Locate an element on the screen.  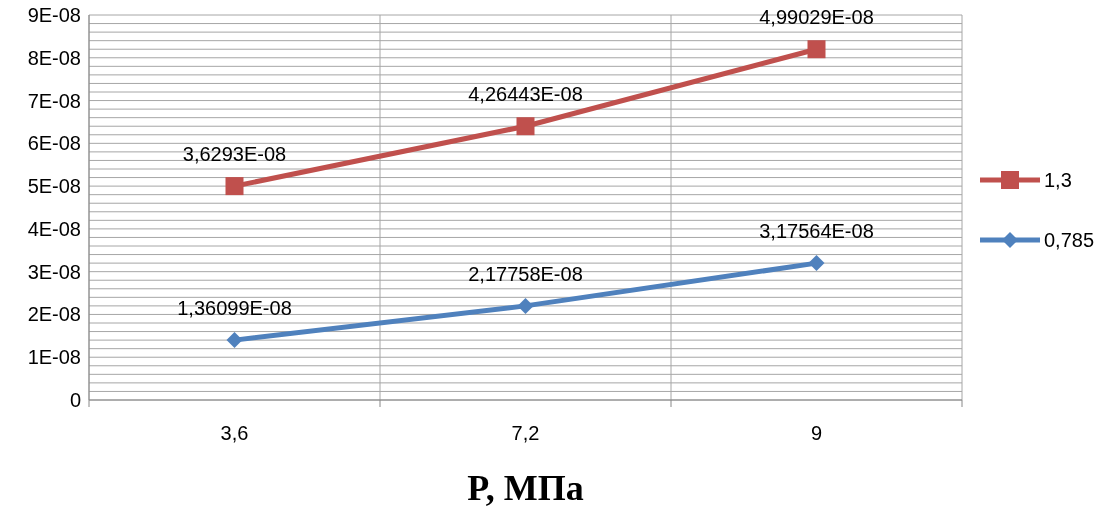
x-tick-label: 3,6 is located at coordinates (234, 433).